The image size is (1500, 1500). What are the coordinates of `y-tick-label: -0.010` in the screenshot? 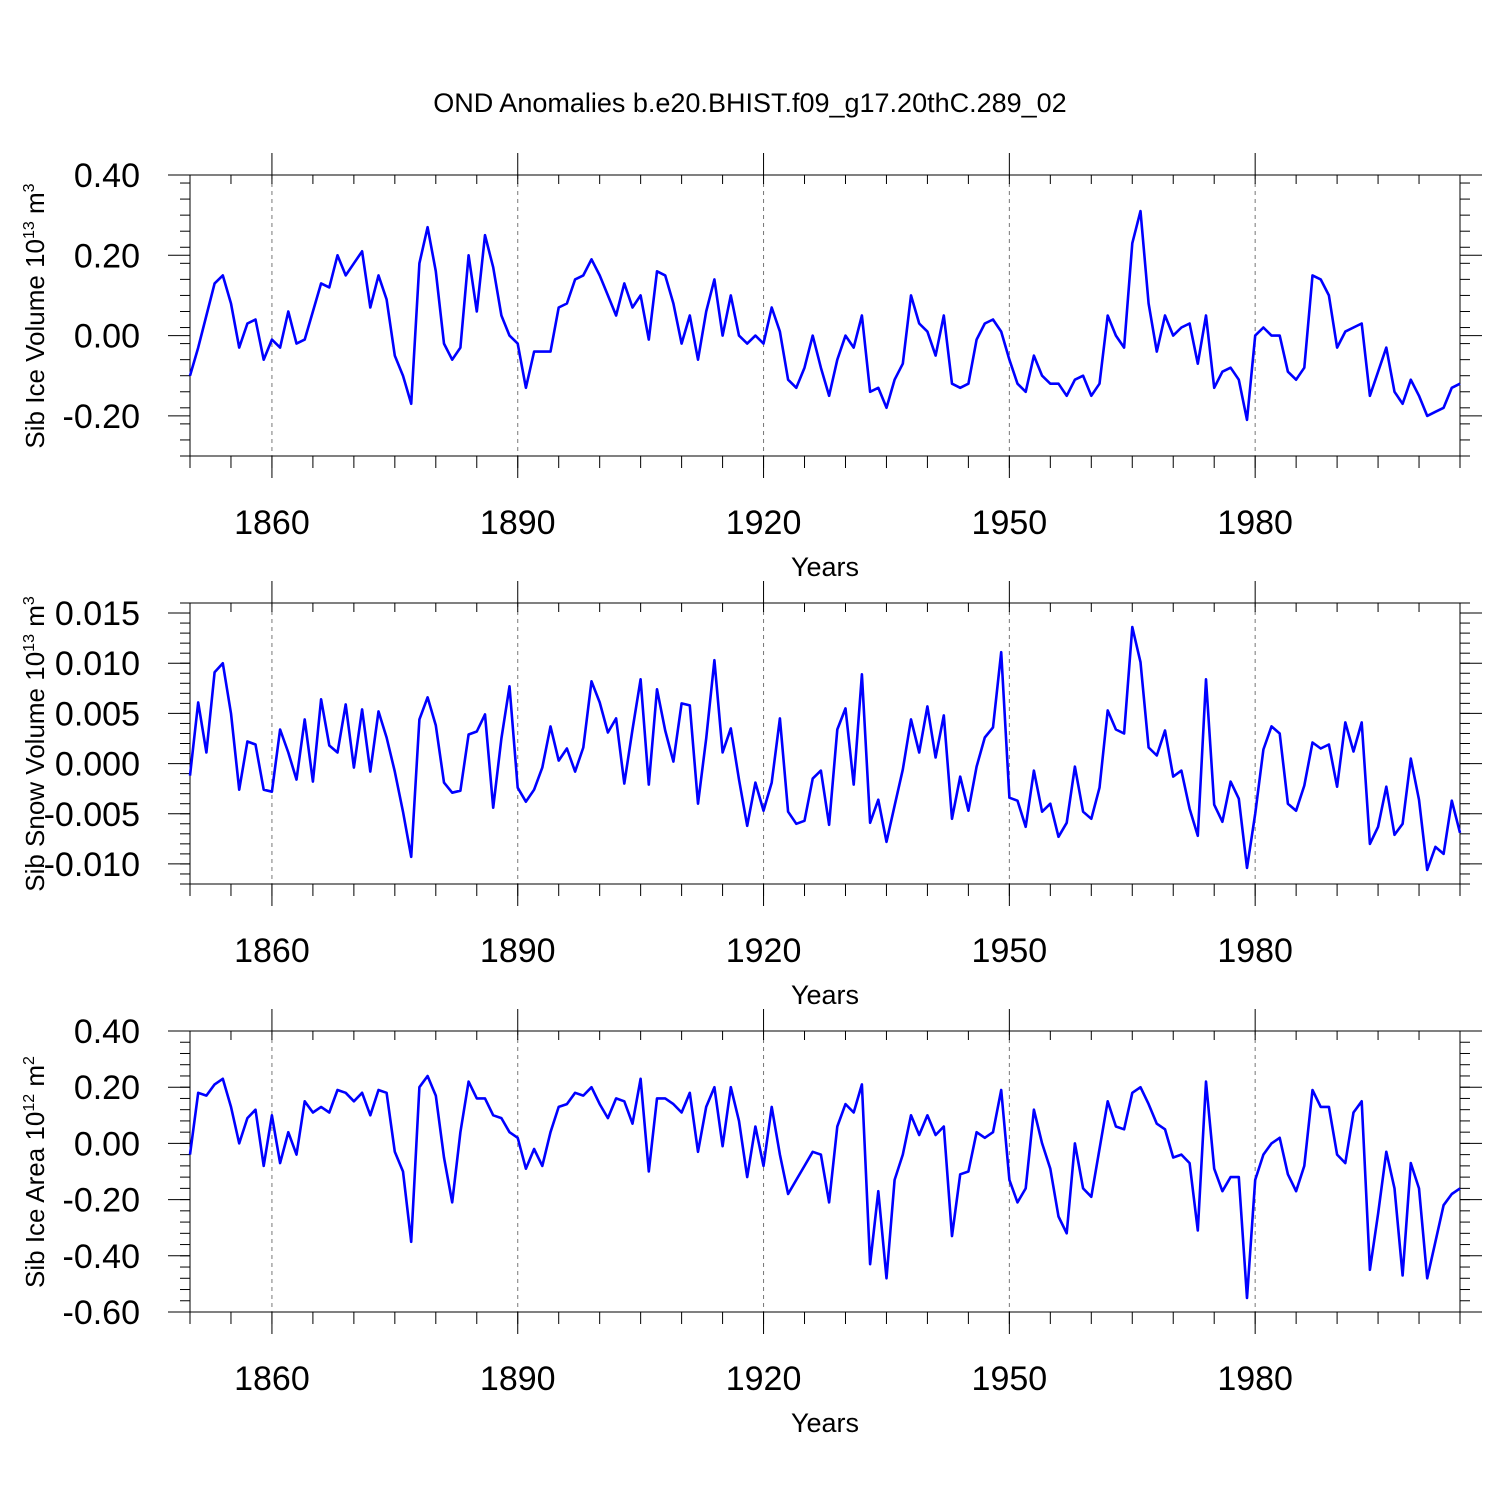 It's located at (92, 865).